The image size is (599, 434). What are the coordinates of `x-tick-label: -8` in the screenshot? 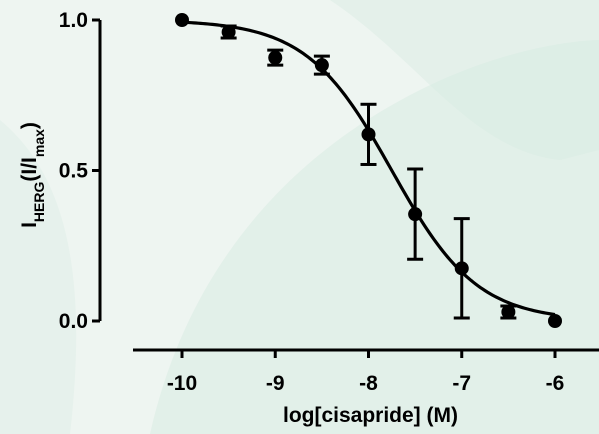 It's located at (368, 383).